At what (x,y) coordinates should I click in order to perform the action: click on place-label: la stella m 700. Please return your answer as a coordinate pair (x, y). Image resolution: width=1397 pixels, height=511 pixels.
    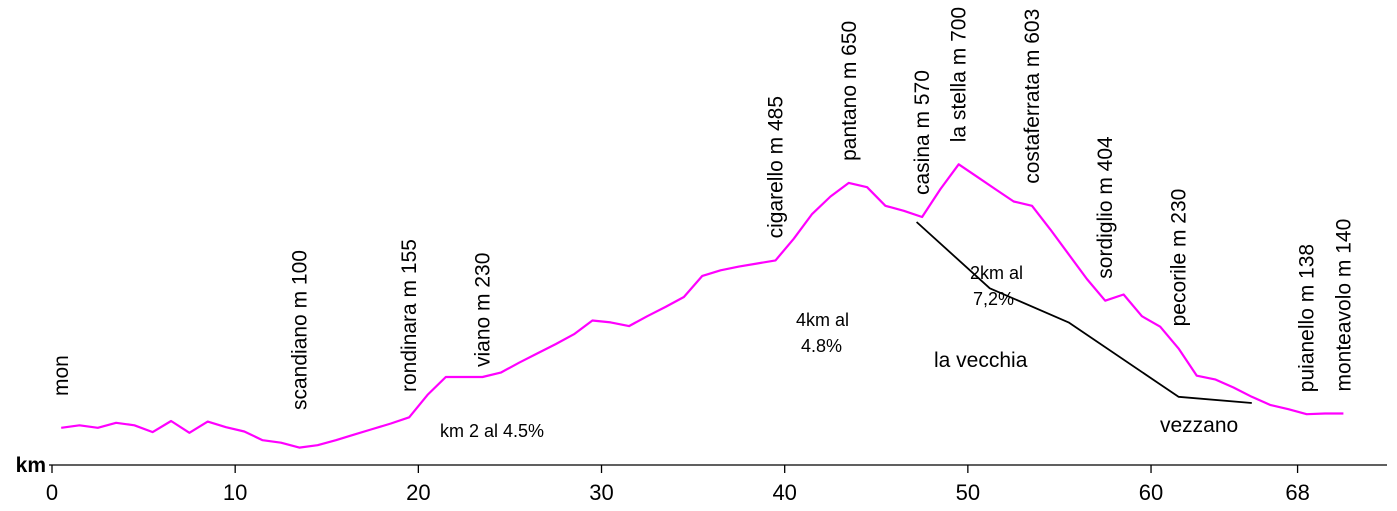
    Looking at the image, I should click on (959, 74).